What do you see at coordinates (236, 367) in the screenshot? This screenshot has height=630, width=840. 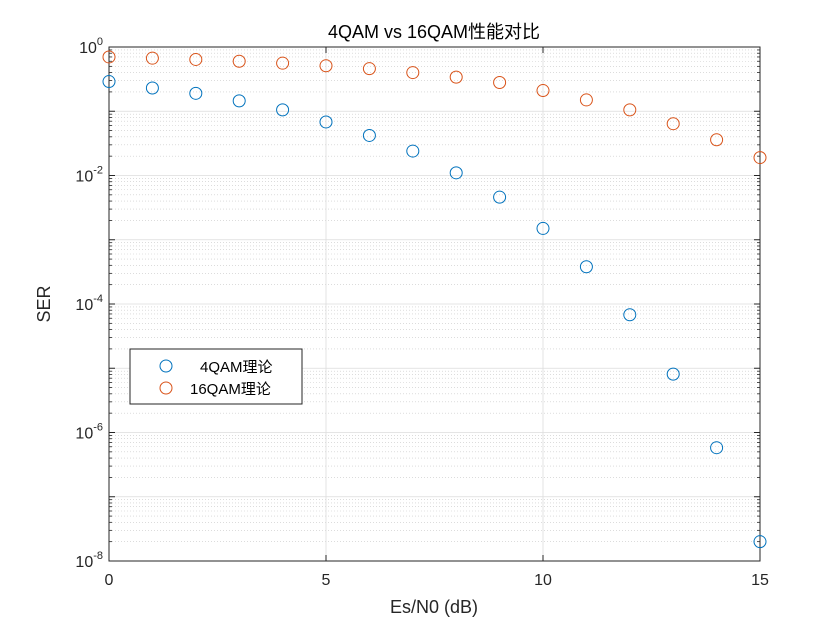 I see `legend-label-4qam: 4QAM理论` at bounding box center [236, 367].